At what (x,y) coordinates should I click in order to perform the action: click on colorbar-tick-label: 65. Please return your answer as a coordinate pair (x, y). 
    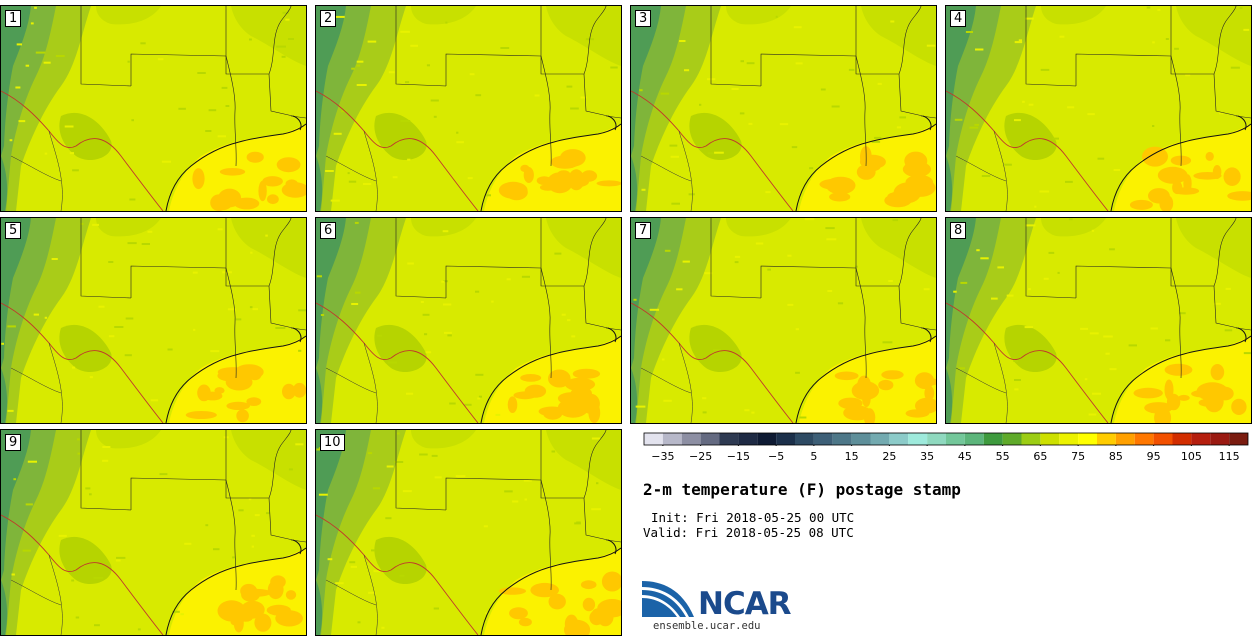
    Looking at the image, I should click on (1040, 456).